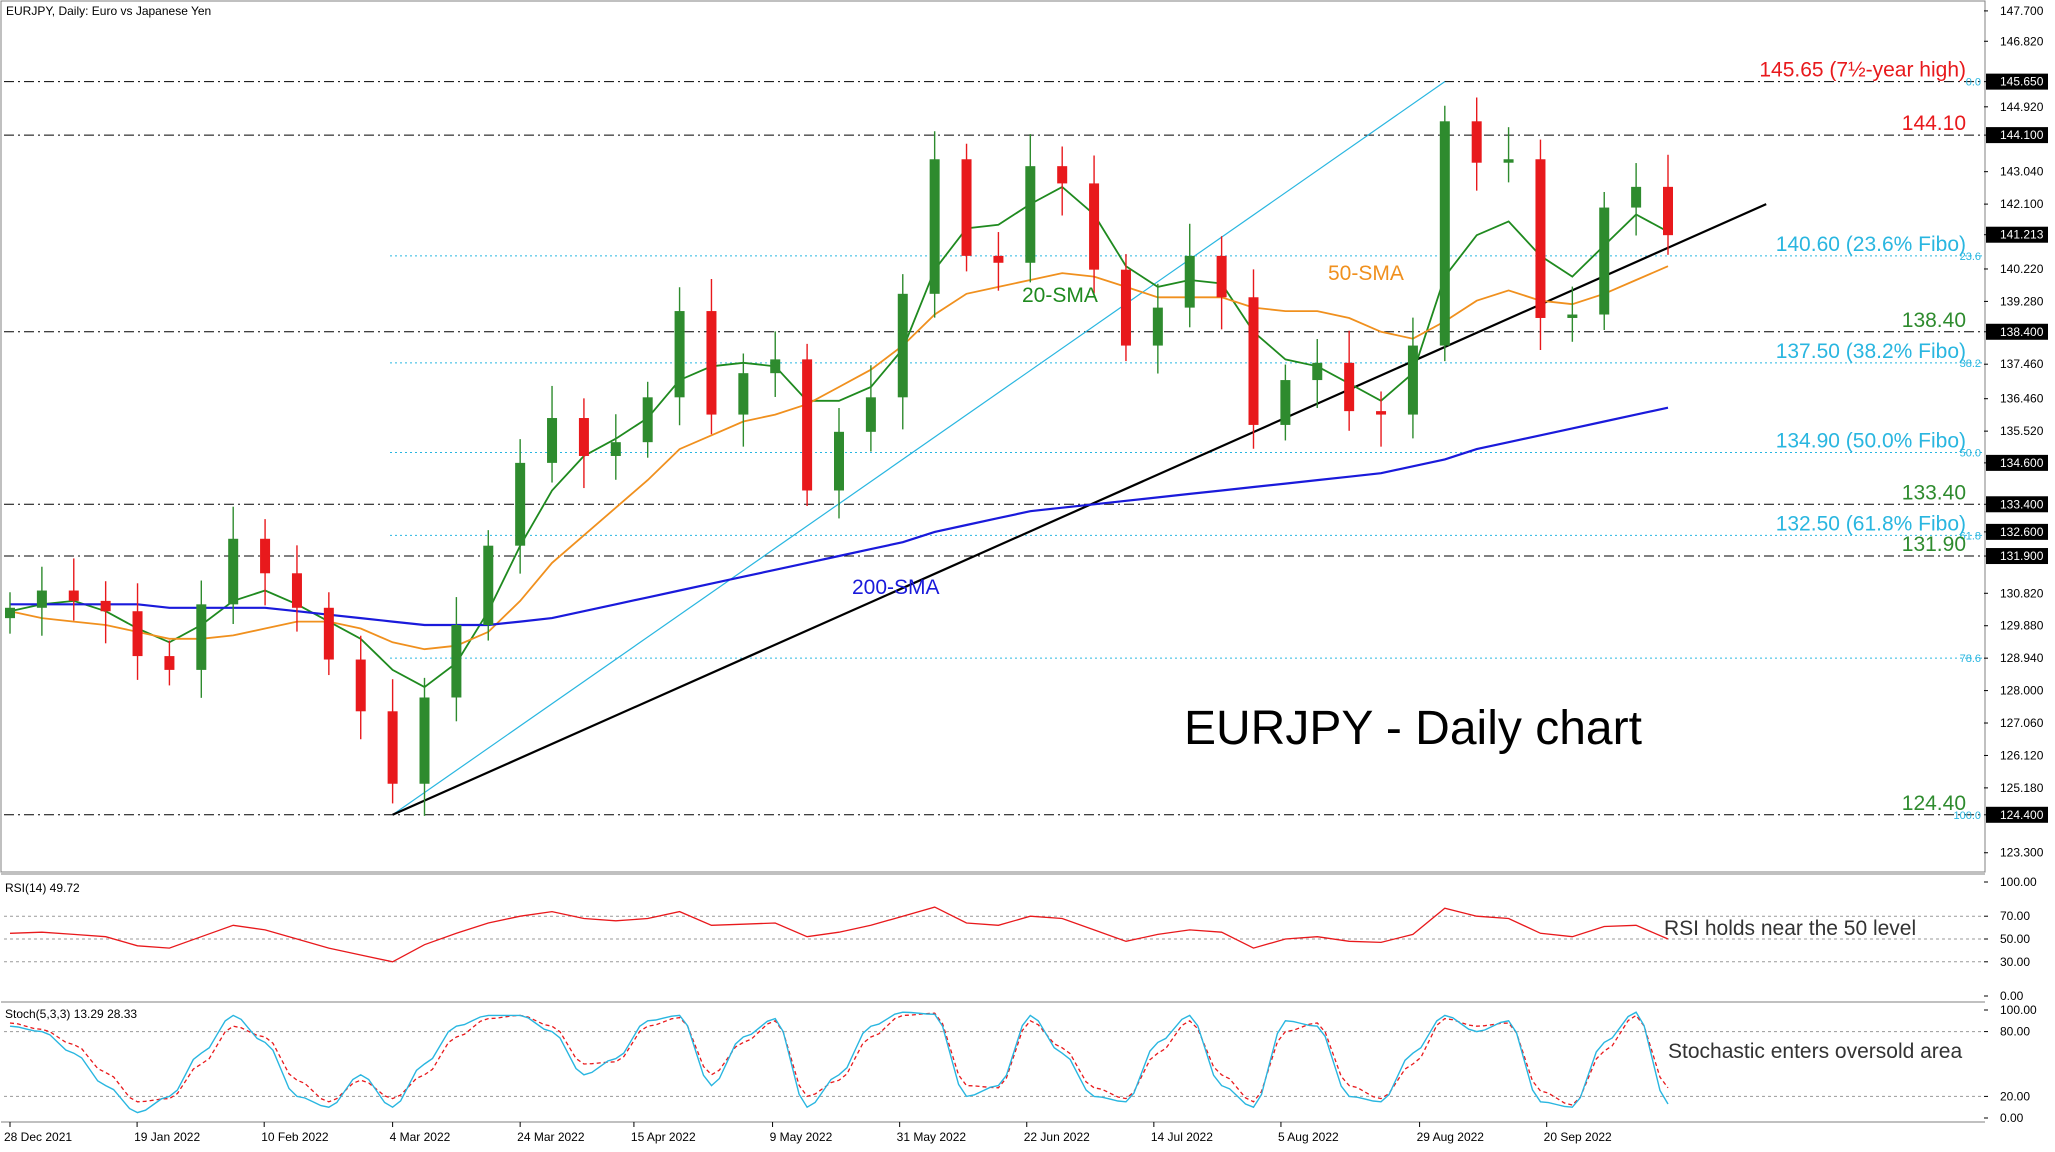 The width and height of the screenshot is (2055, 1152). I want to click on time-tick-label-6: 9 May 2022, so click(801, 1137).